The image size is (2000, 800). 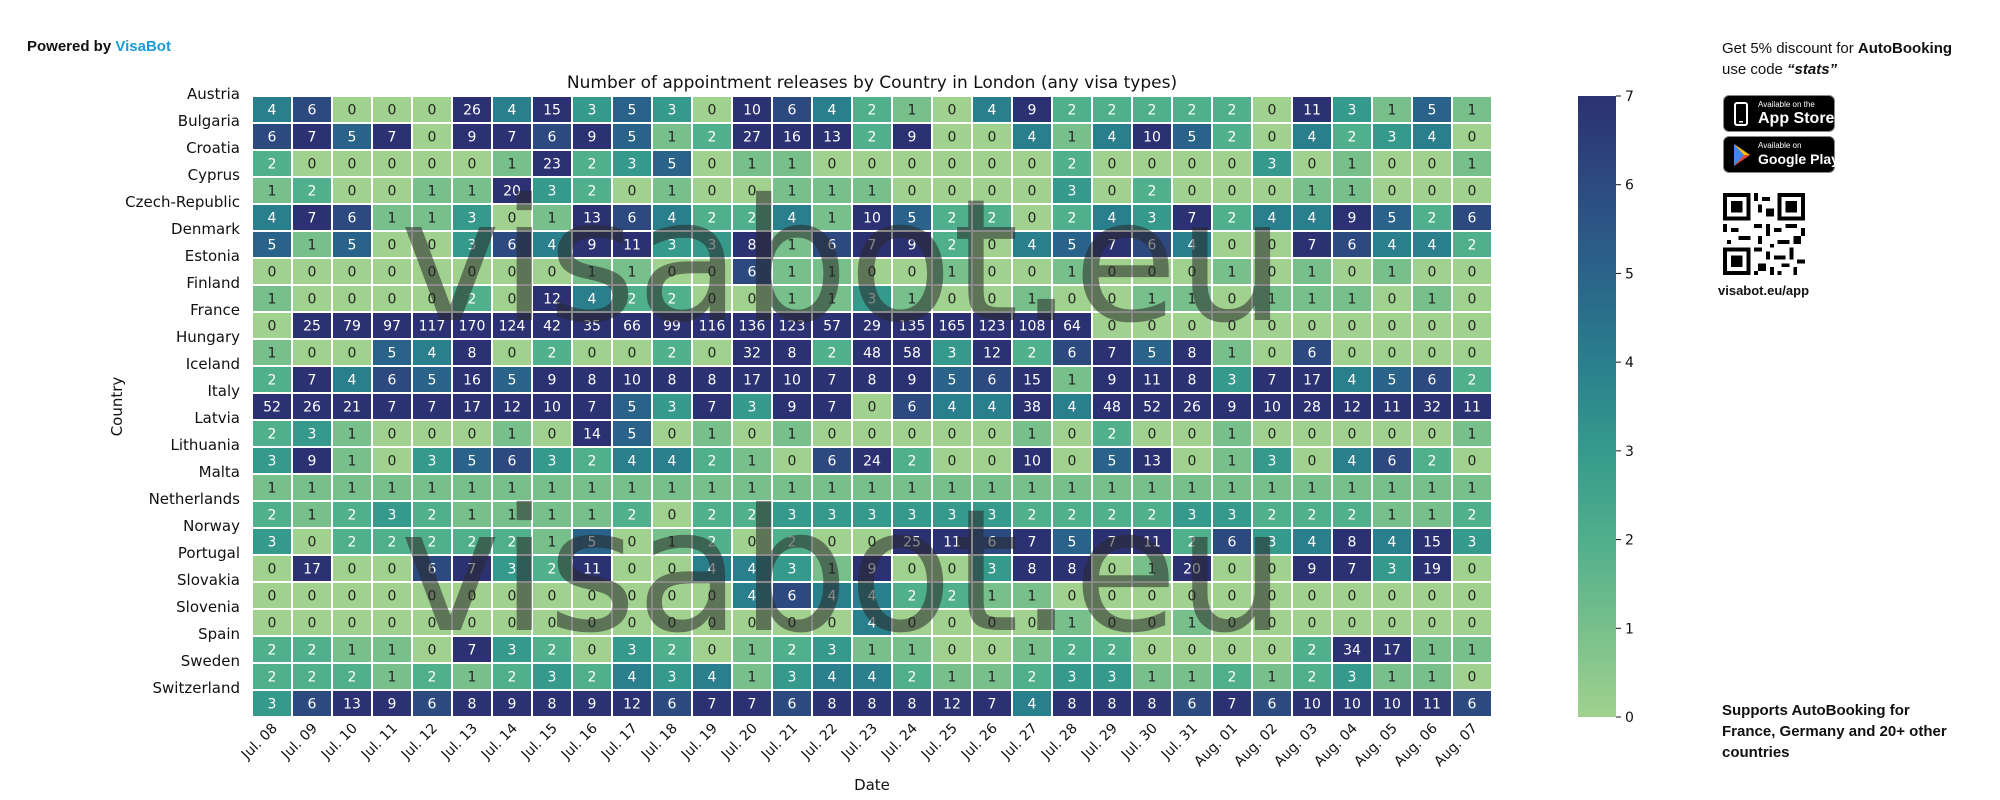 I want to click on cell-value-label: 13, so click(x=832, y=138).